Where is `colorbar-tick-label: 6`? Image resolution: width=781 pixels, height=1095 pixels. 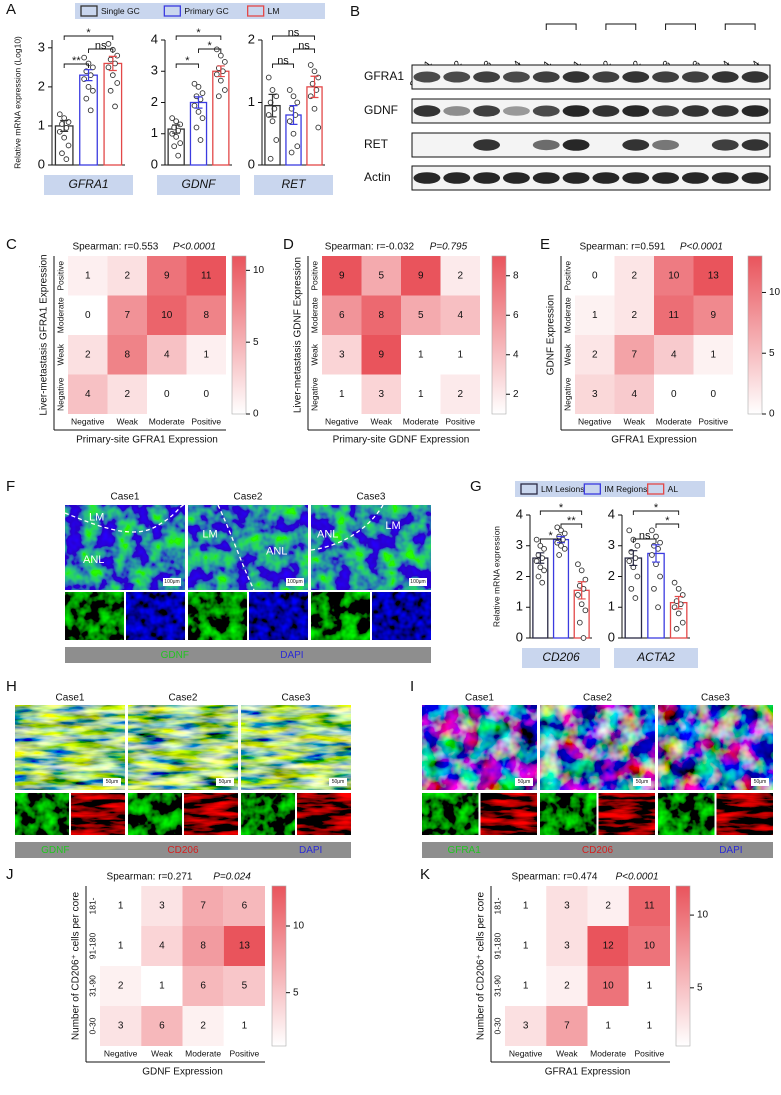
colorbar-tick-label: 6 is located at coordinates (516, 315).